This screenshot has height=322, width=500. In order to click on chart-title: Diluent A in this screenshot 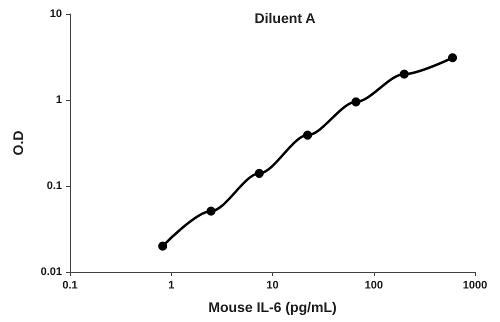, I will do `click(285, 18)`.